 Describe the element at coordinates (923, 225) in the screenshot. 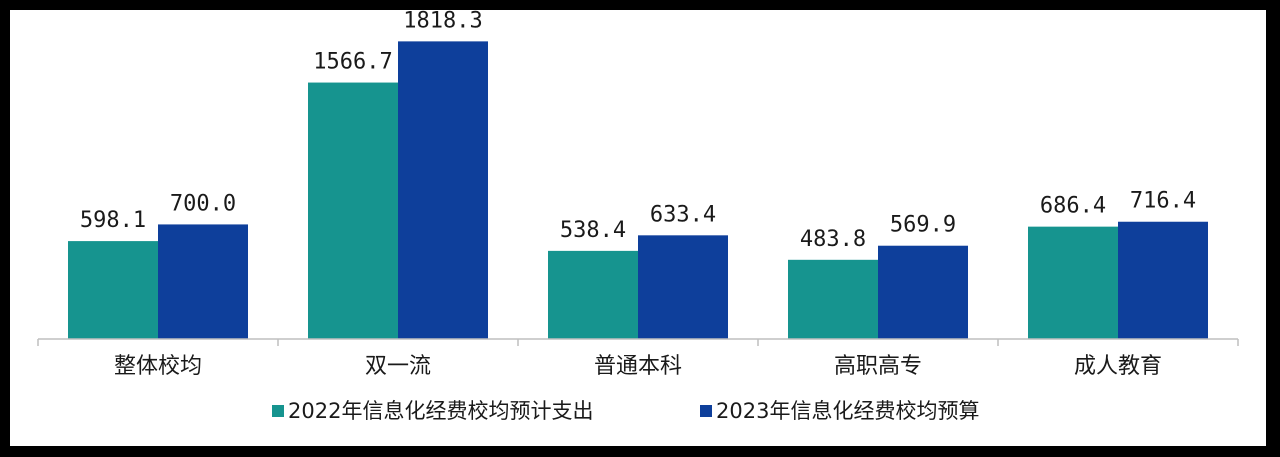

I see `data-label-s2-4: 569.9` at that location.